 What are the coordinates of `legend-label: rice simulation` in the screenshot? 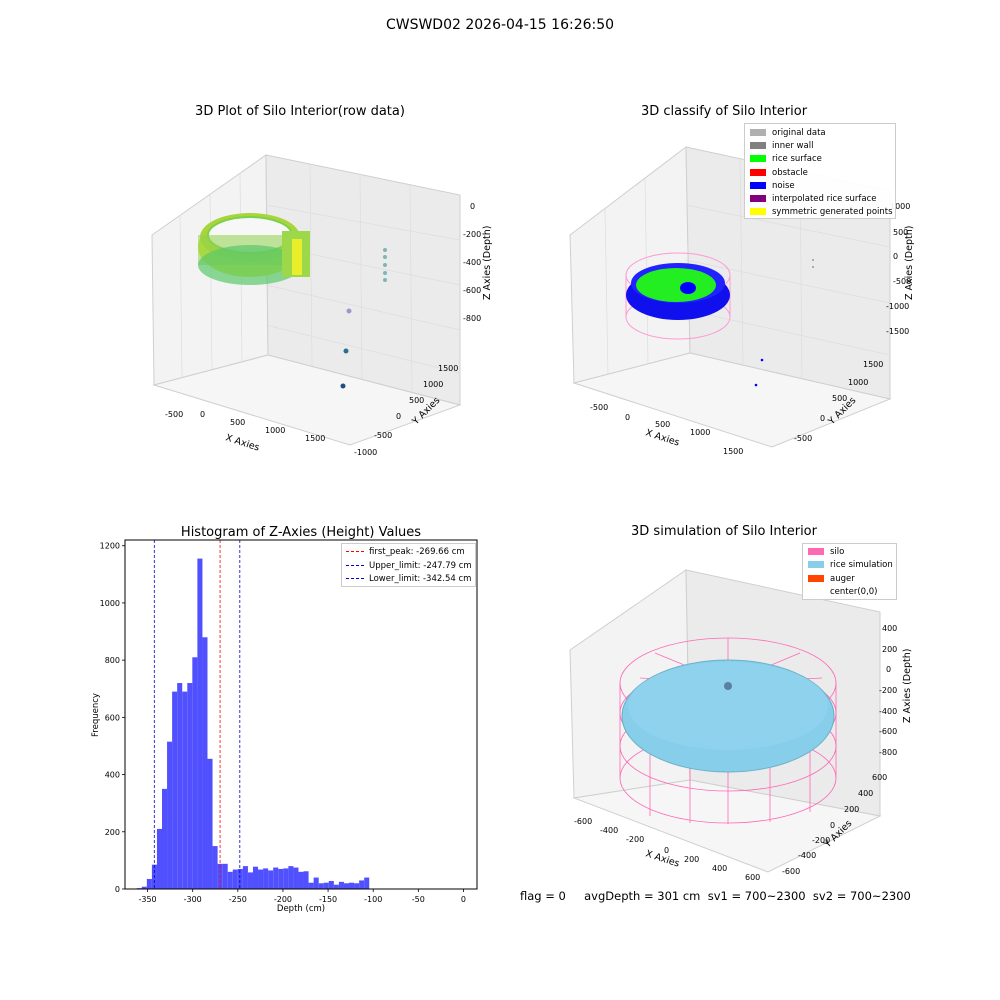 It's located at (861, 565).